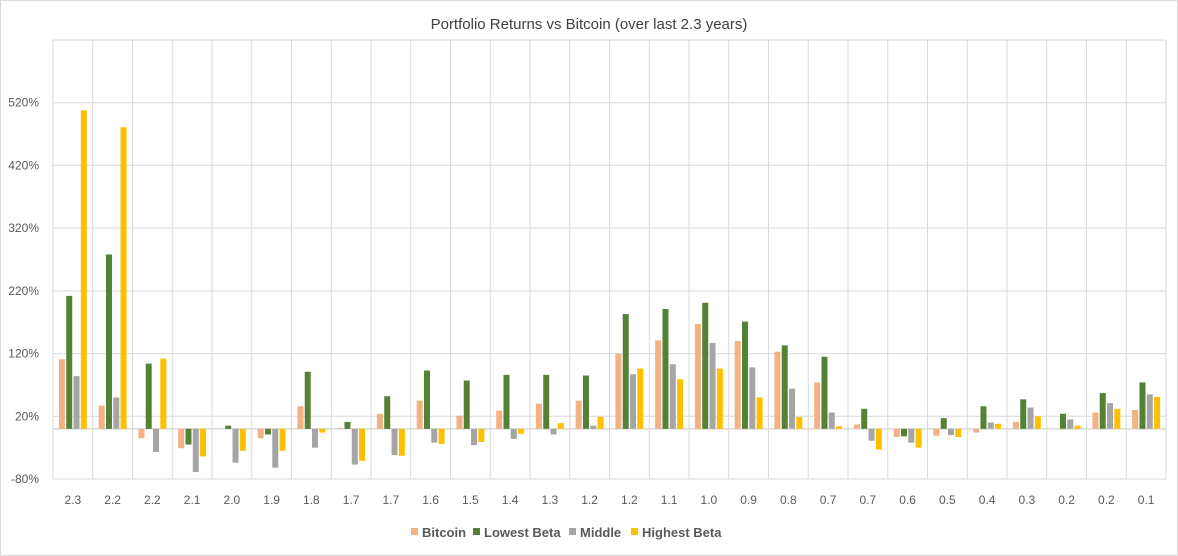 The width and height of the screenshot is (1178, 556). What do you see at coordinates (112, 500) in the screenshot?
I see `x-tick-label: 2.2` at bounding box center [112, 500].